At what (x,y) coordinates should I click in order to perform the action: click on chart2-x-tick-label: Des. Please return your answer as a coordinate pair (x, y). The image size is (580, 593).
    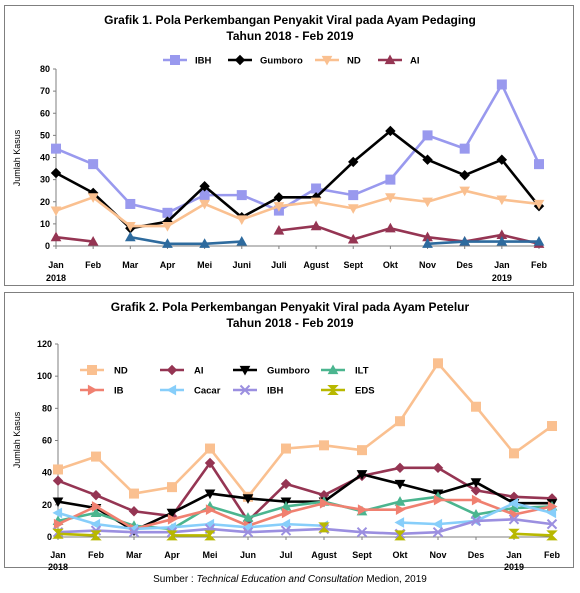
    Looking at the image, I should click on (476, 555).